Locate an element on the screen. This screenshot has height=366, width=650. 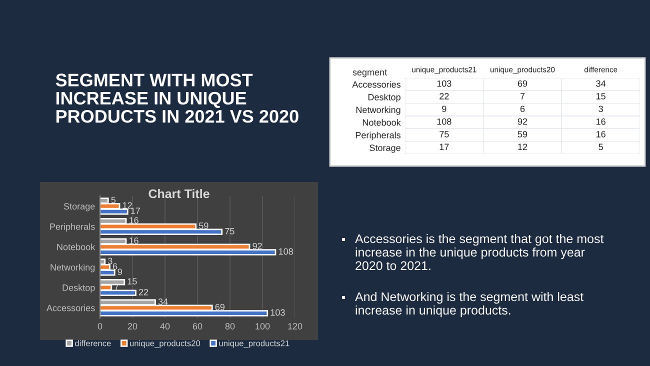
x-tick-label: 60 is located at coordinates (197, 326).